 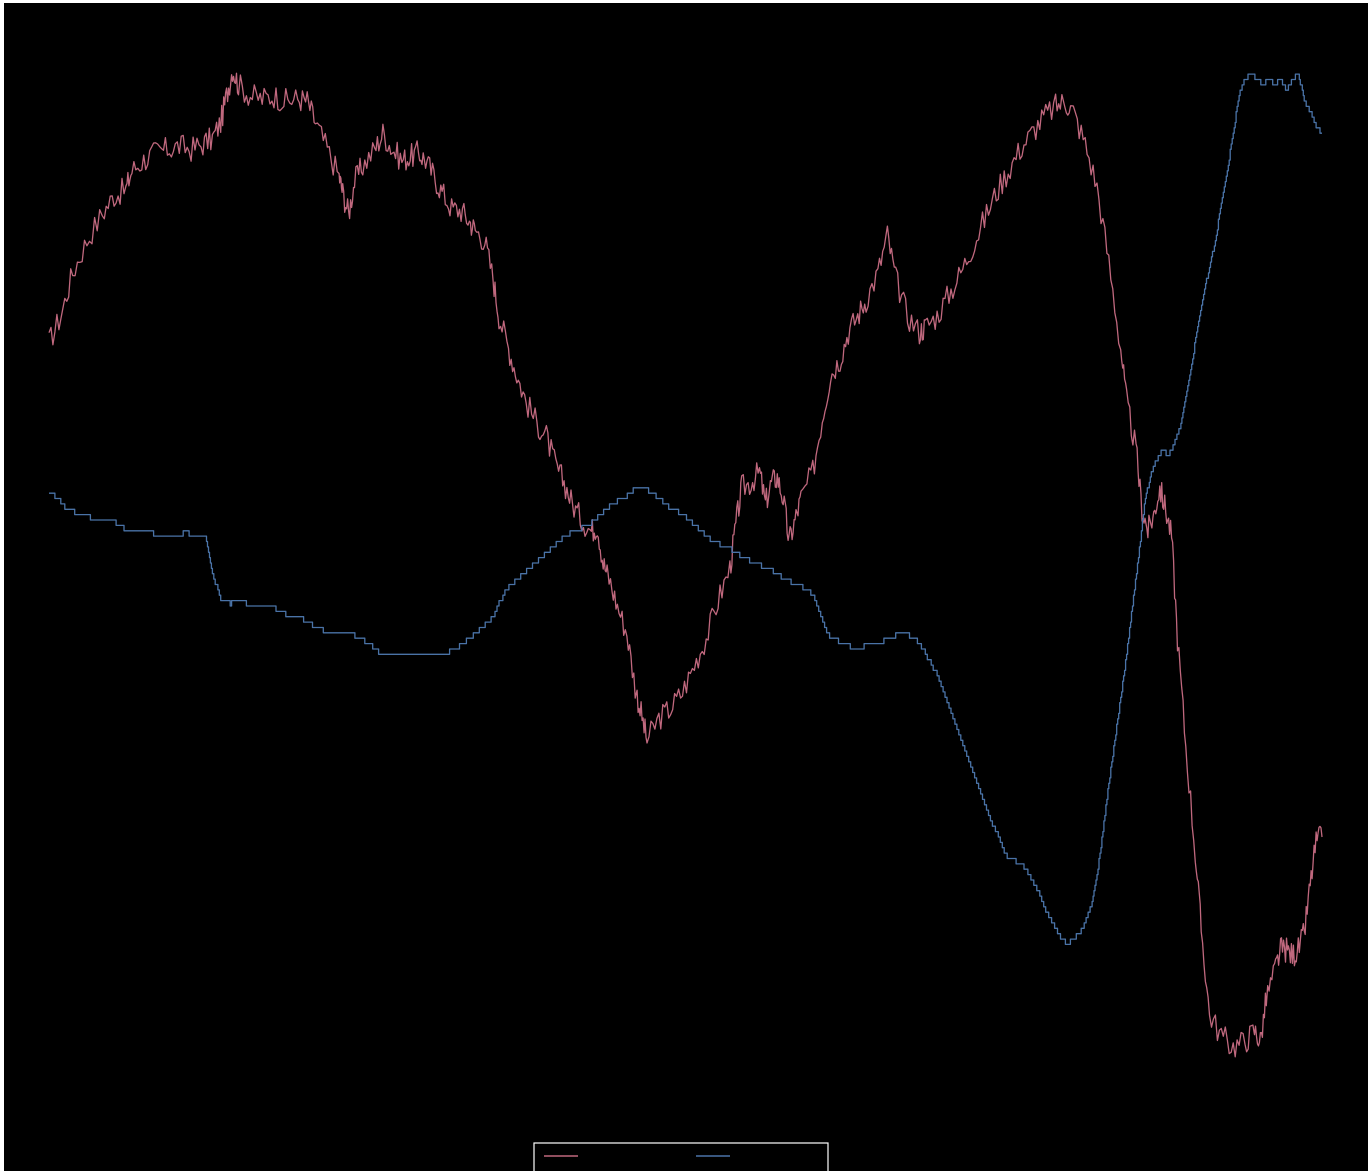 I want to click on legend, so click(x=681, y=1156).